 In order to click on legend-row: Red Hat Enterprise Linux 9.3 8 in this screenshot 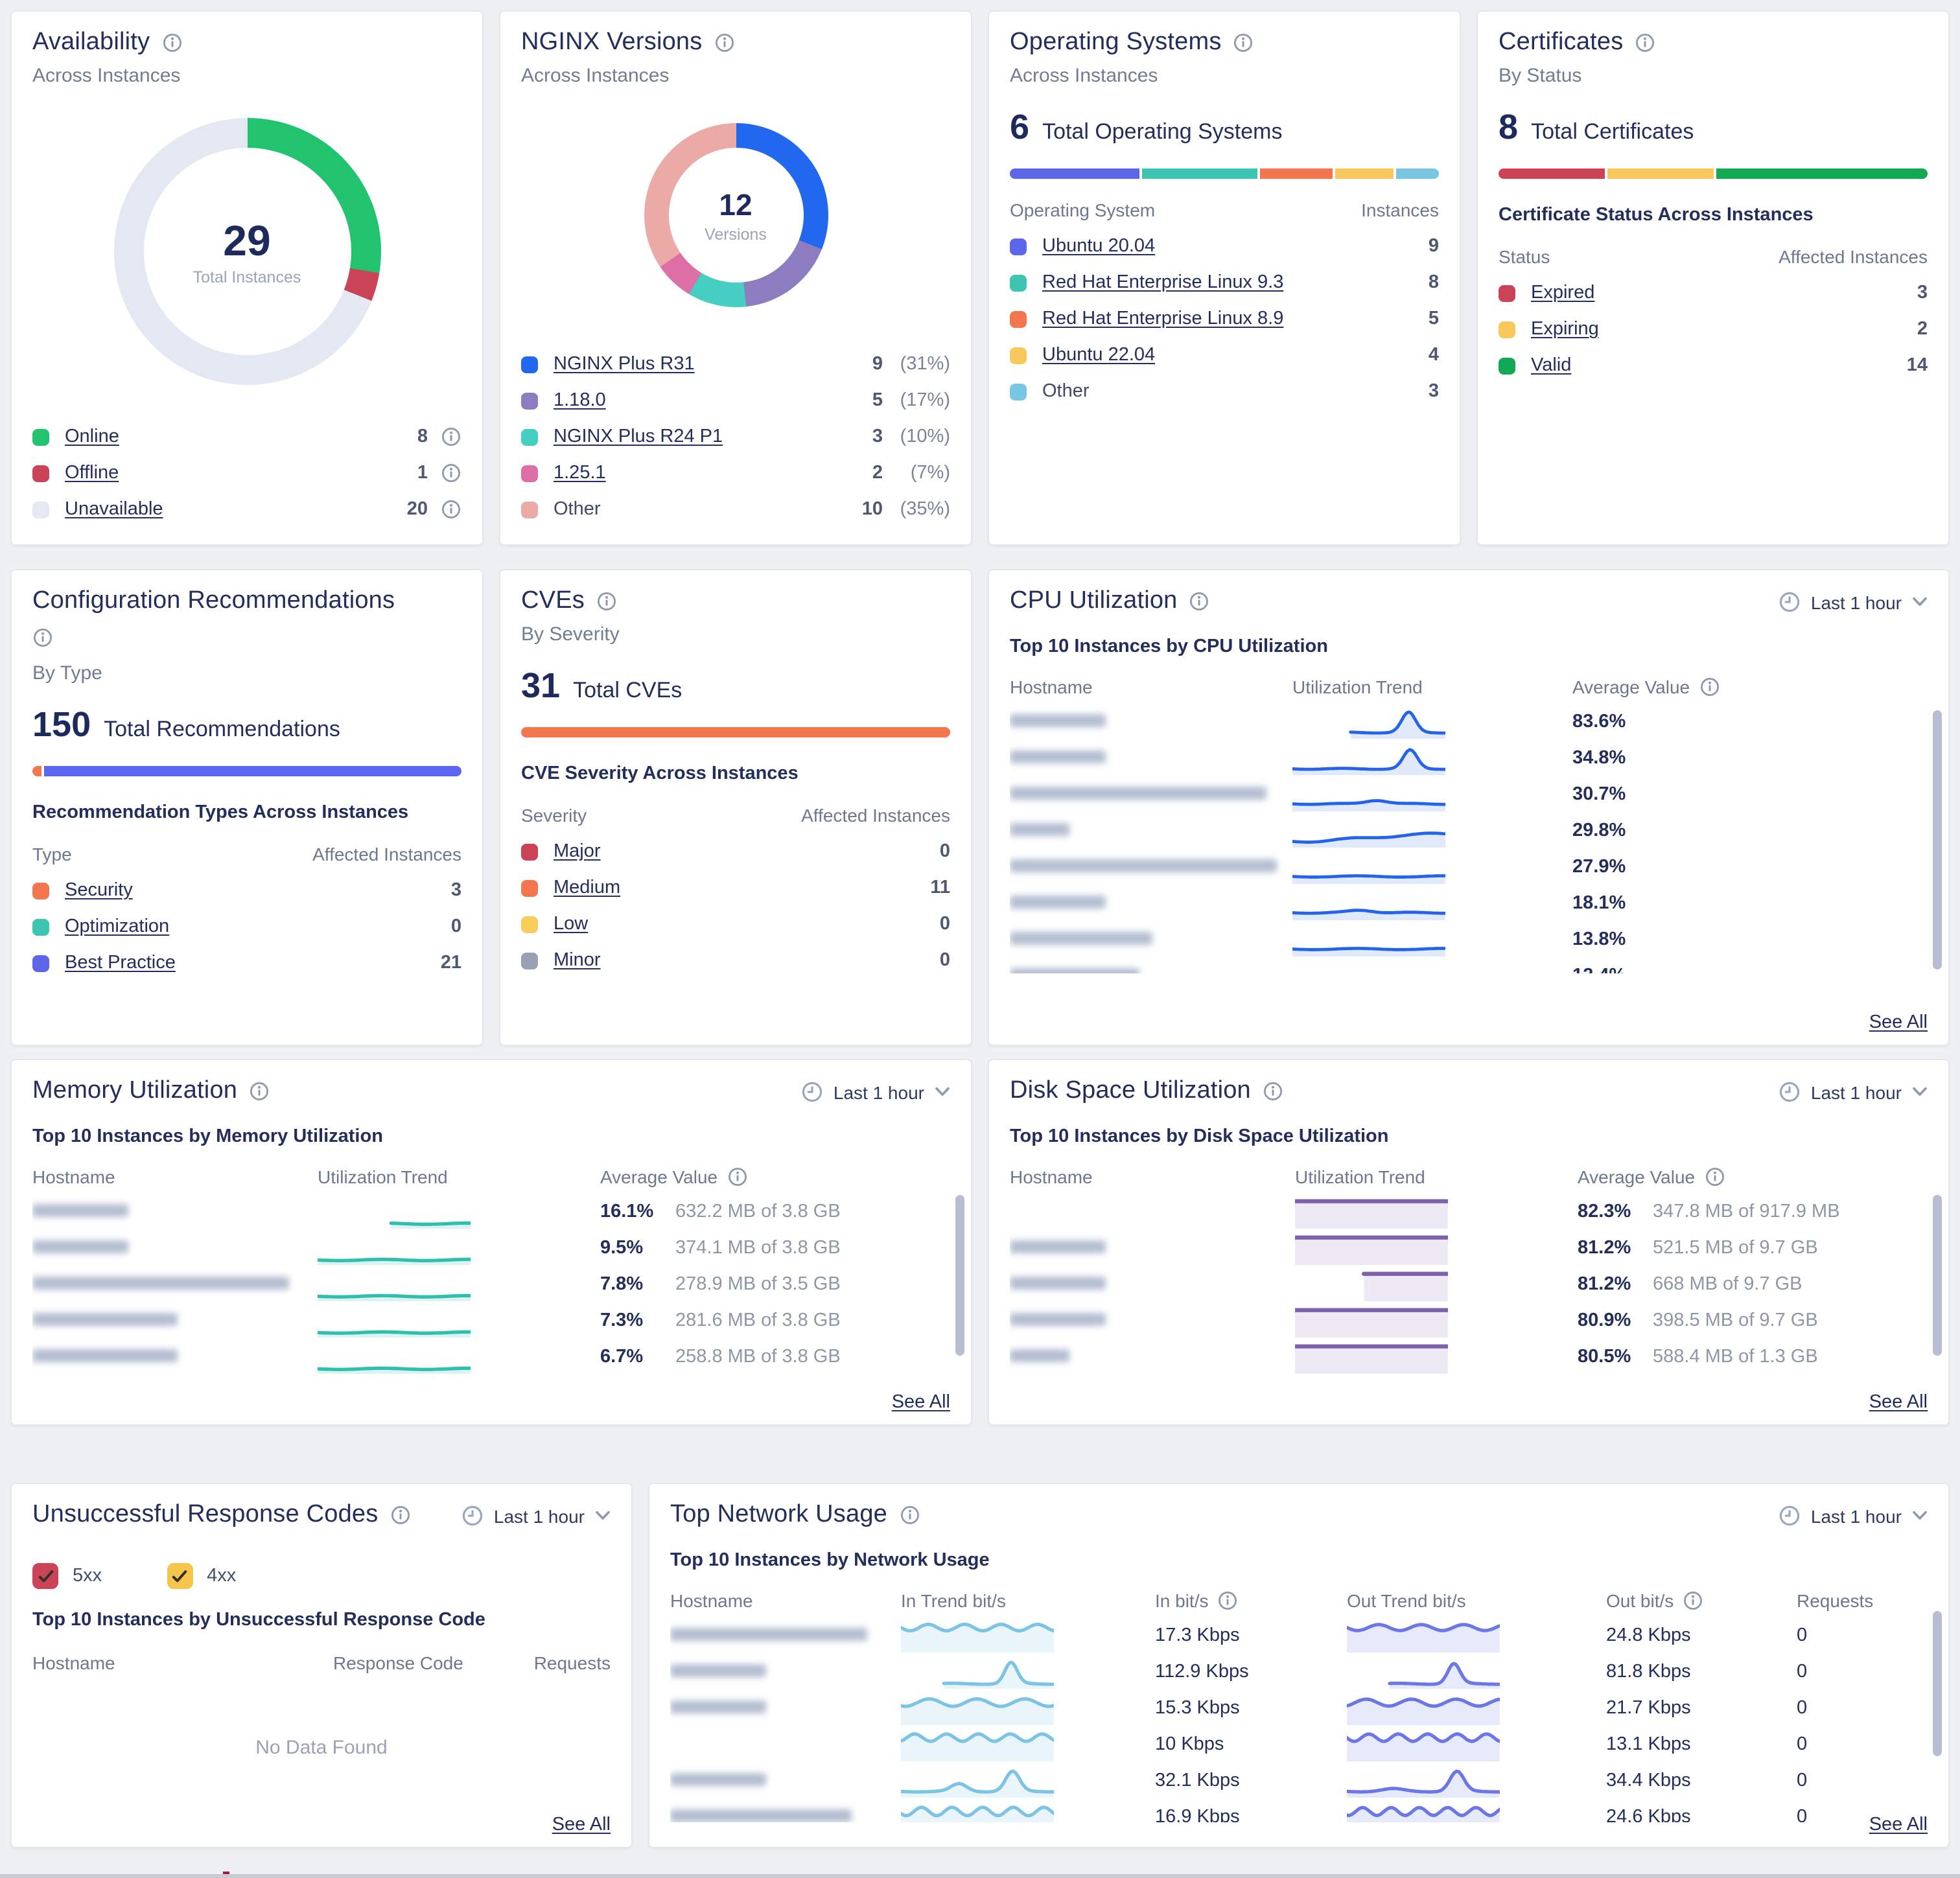, I will do `click(1224, 282)`.